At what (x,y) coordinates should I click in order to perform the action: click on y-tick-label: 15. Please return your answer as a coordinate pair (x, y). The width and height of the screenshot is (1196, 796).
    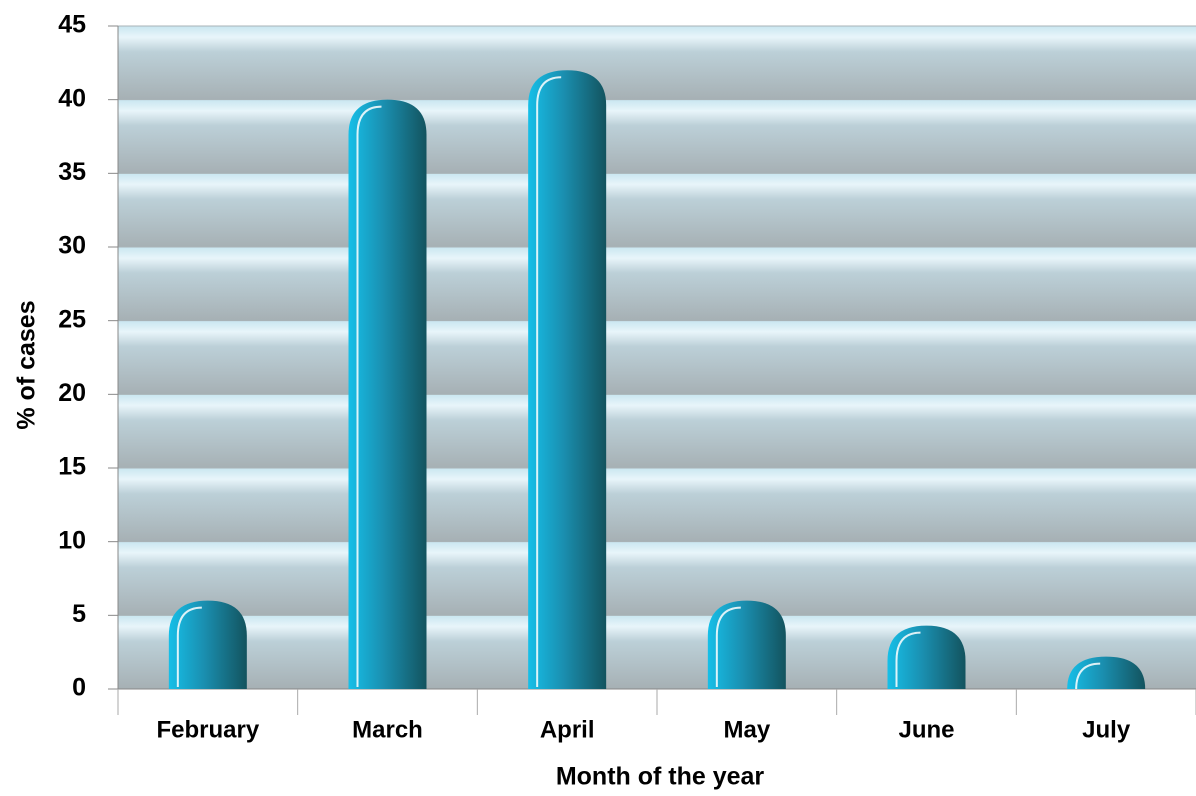
    Looking at the image, I should click on (72, 467).